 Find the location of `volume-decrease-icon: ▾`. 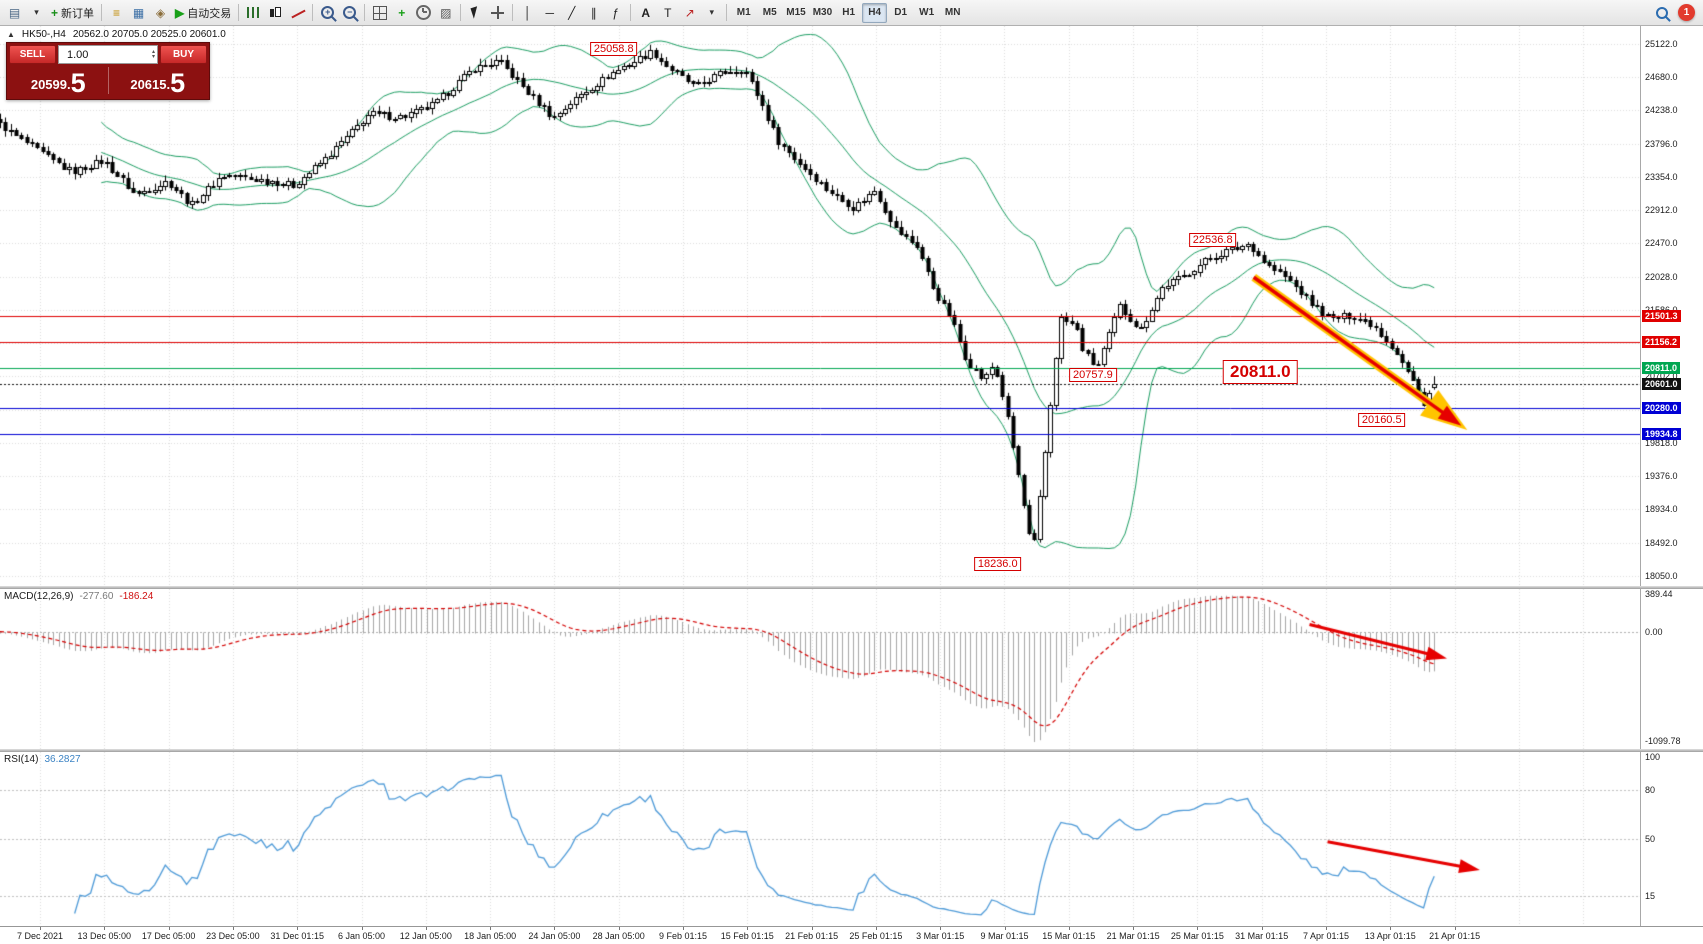

volume-decrease-icon: ▾ is located at coordinates (153, 56).